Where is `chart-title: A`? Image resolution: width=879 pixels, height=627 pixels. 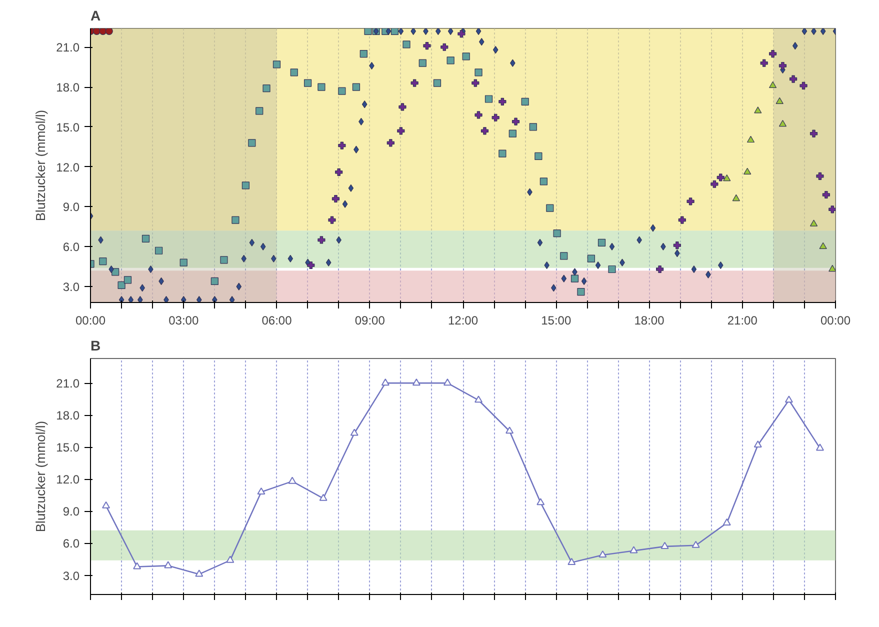 chart-title: A is located at coordinates (95, 16).